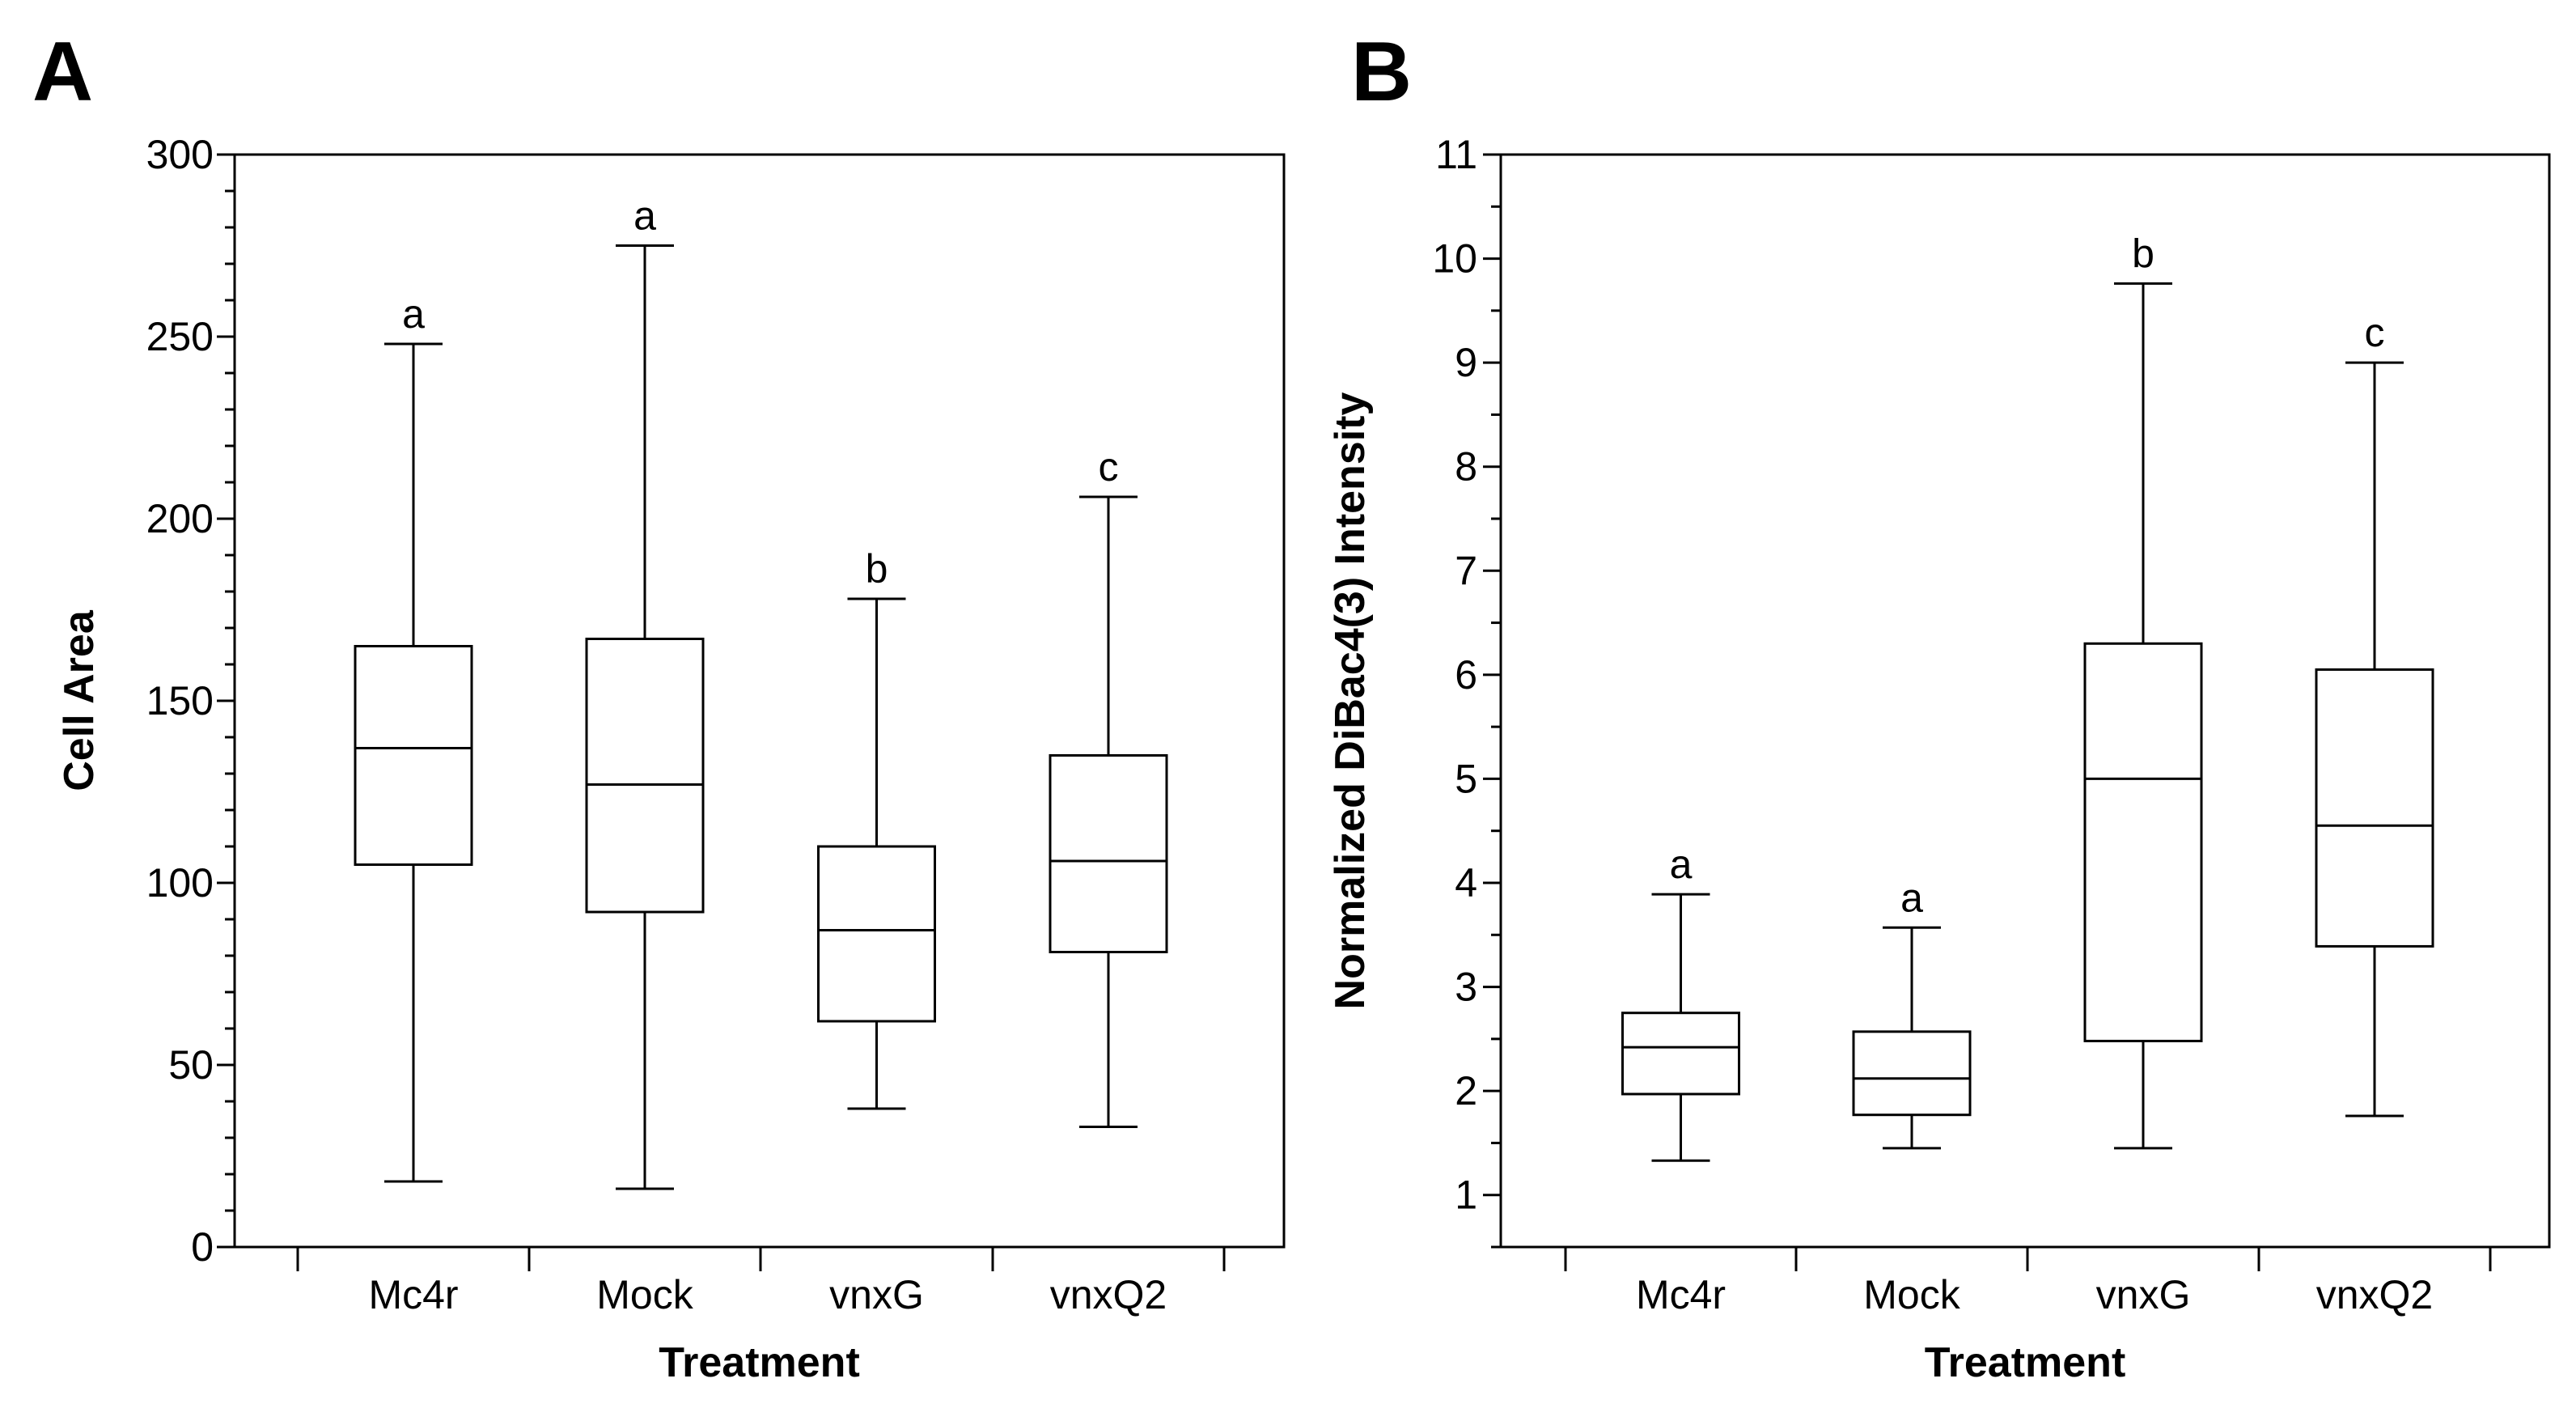 This screenshot has height=1404, width=2576. Describe the element at coordinates (1466, 1195) in the screenshot. I see `y-tick-label: 1` at that location.